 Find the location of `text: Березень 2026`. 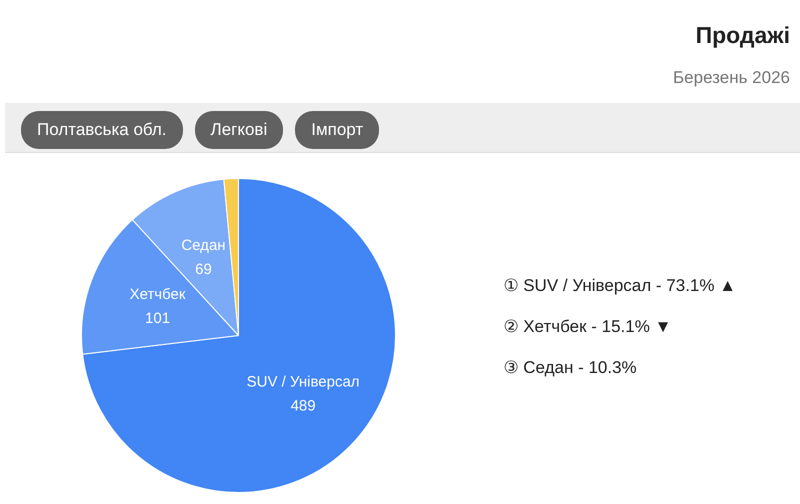

text: Березень 2026 is located at coordinates (731, 77).